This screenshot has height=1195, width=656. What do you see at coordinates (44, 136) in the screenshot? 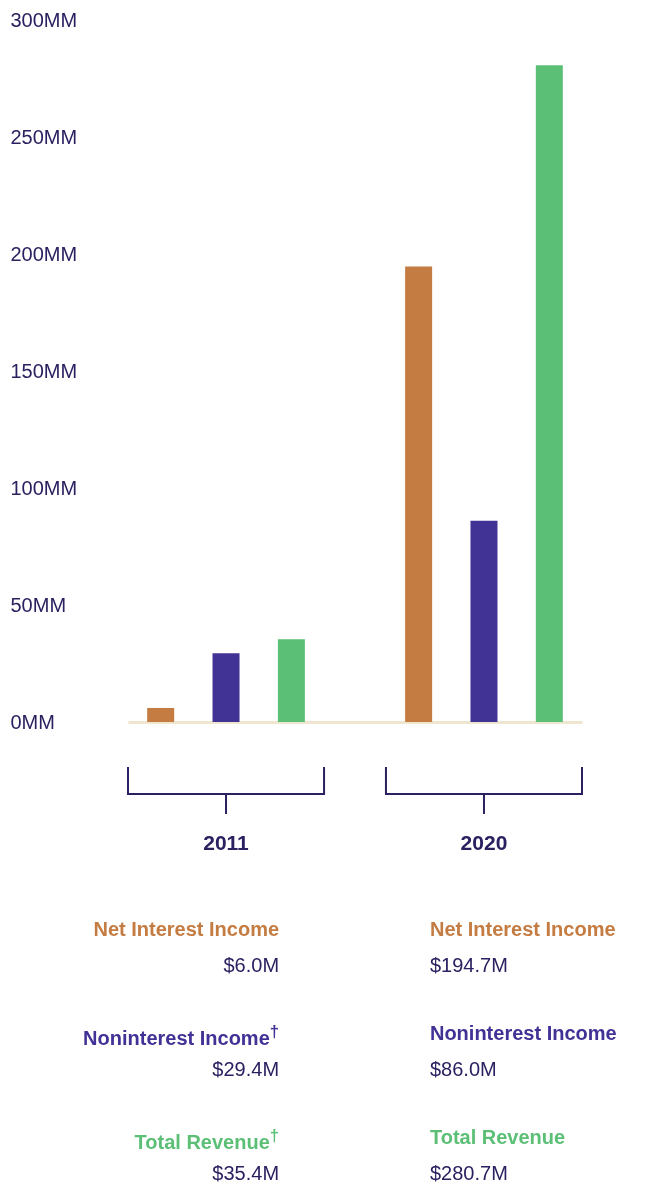
I see `y-tick-label: 250MM` at bounding box center [44, 136].